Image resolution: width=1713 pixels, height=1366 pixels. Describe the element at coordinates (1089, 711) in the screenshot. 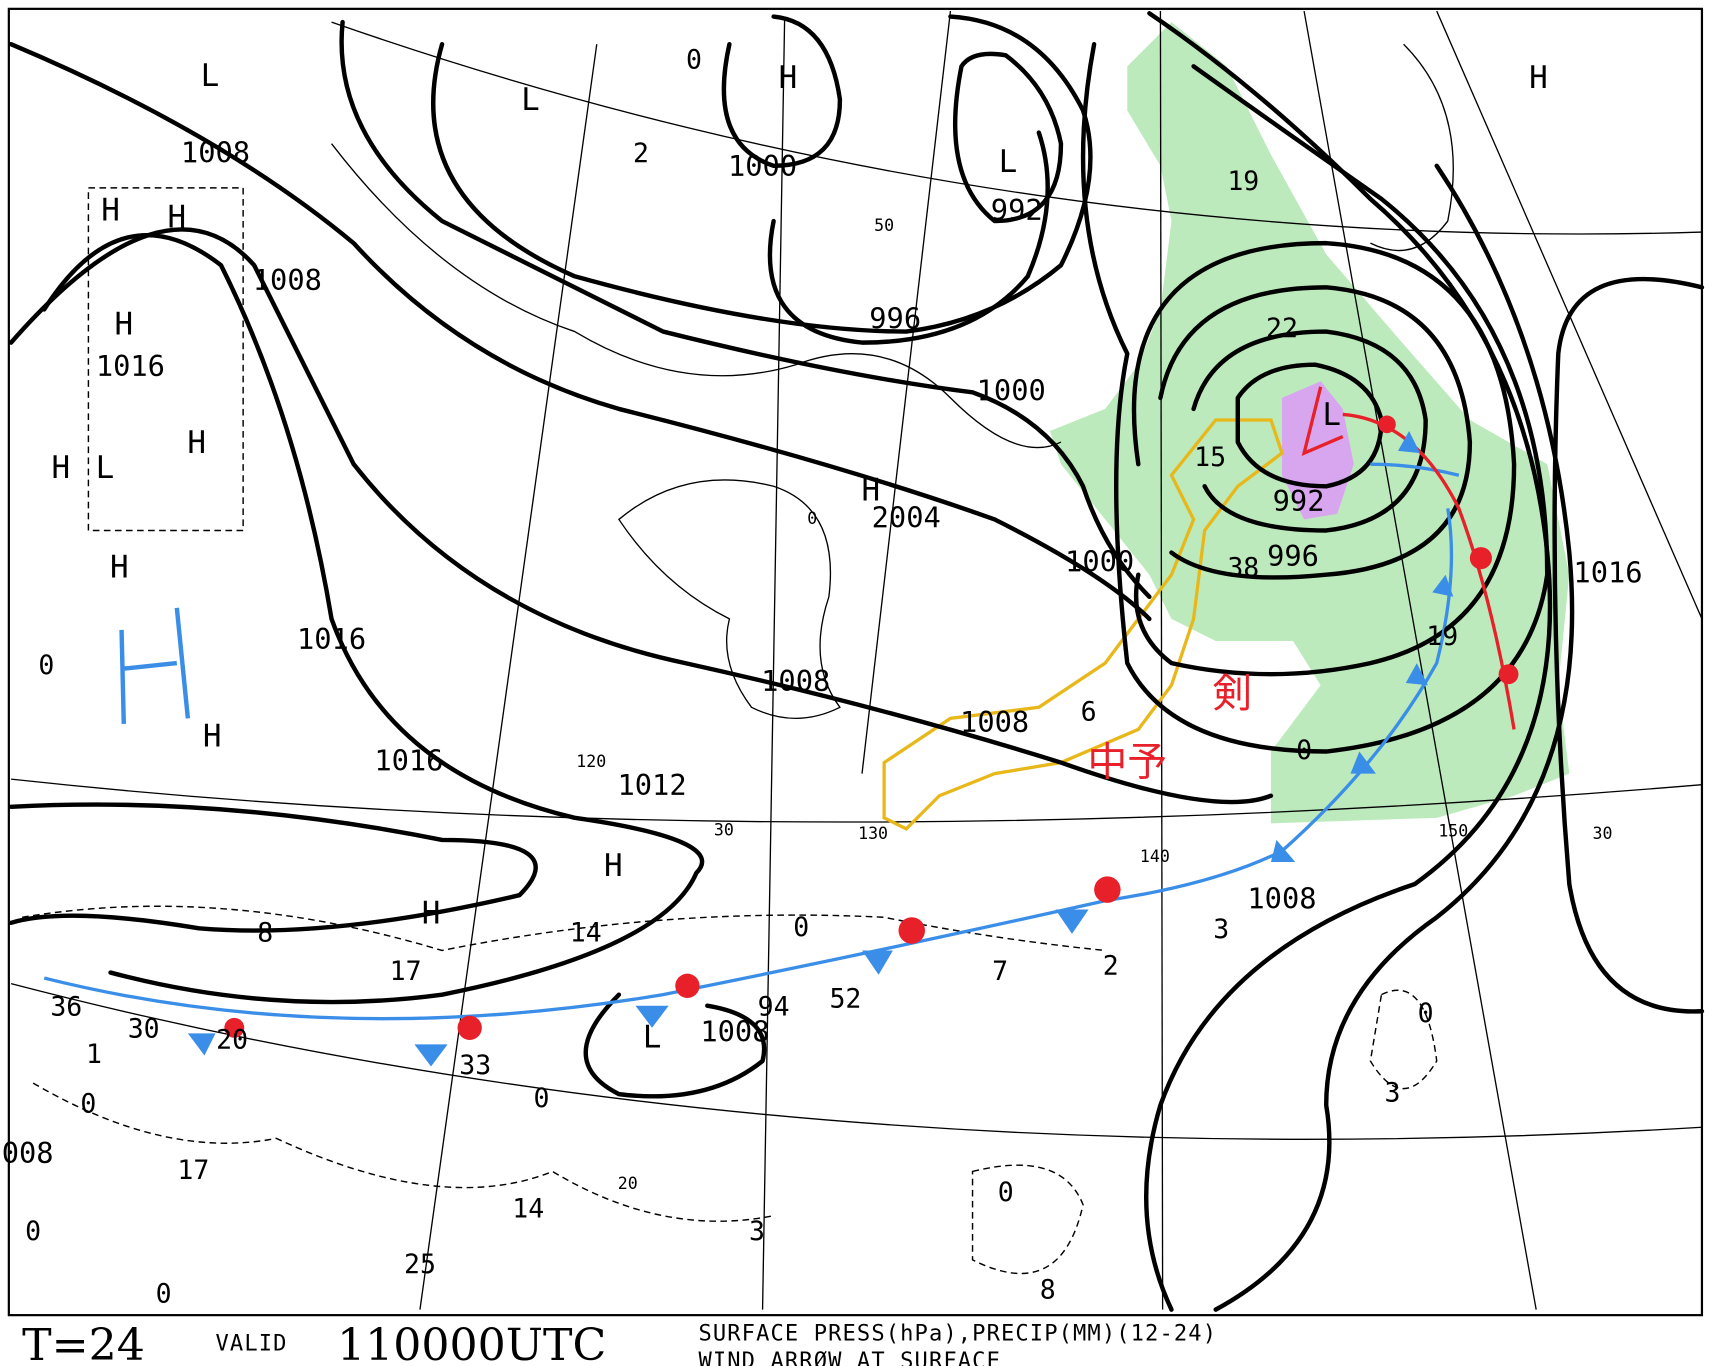

I see `precip-label: 6` at that location.